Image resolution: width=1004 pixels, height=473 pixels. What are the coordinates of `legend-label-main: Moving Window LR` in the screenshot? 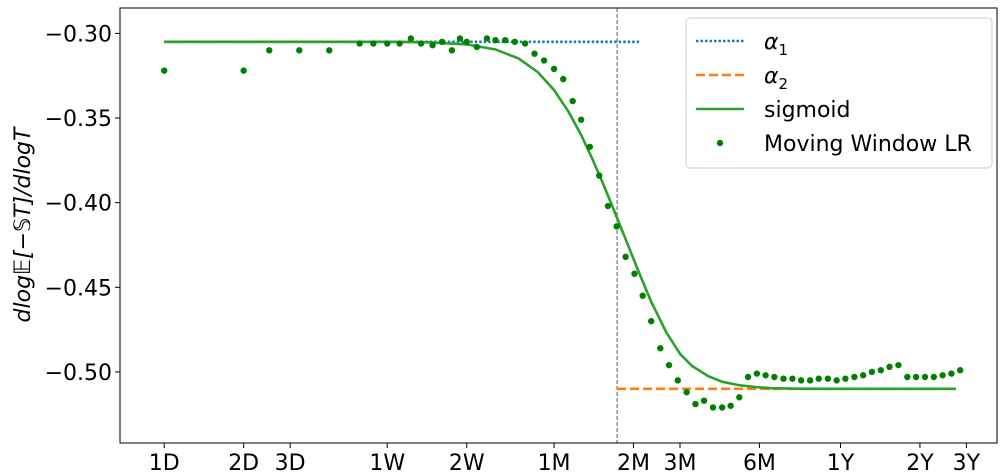 It's located at (868, 144).